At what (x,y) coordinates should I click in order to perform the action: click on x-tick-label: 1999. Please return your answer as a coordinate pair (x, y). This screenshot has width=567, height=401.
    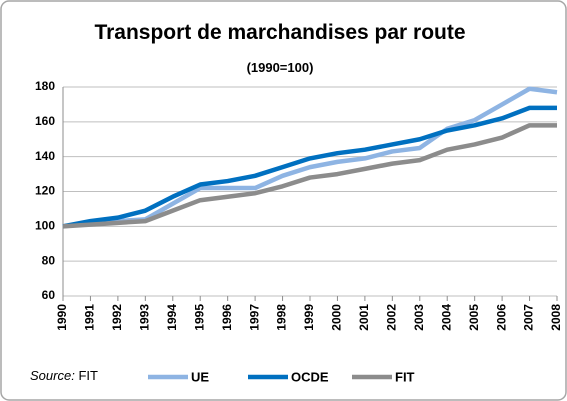
    Looking at the image, I should click on (309, 317).